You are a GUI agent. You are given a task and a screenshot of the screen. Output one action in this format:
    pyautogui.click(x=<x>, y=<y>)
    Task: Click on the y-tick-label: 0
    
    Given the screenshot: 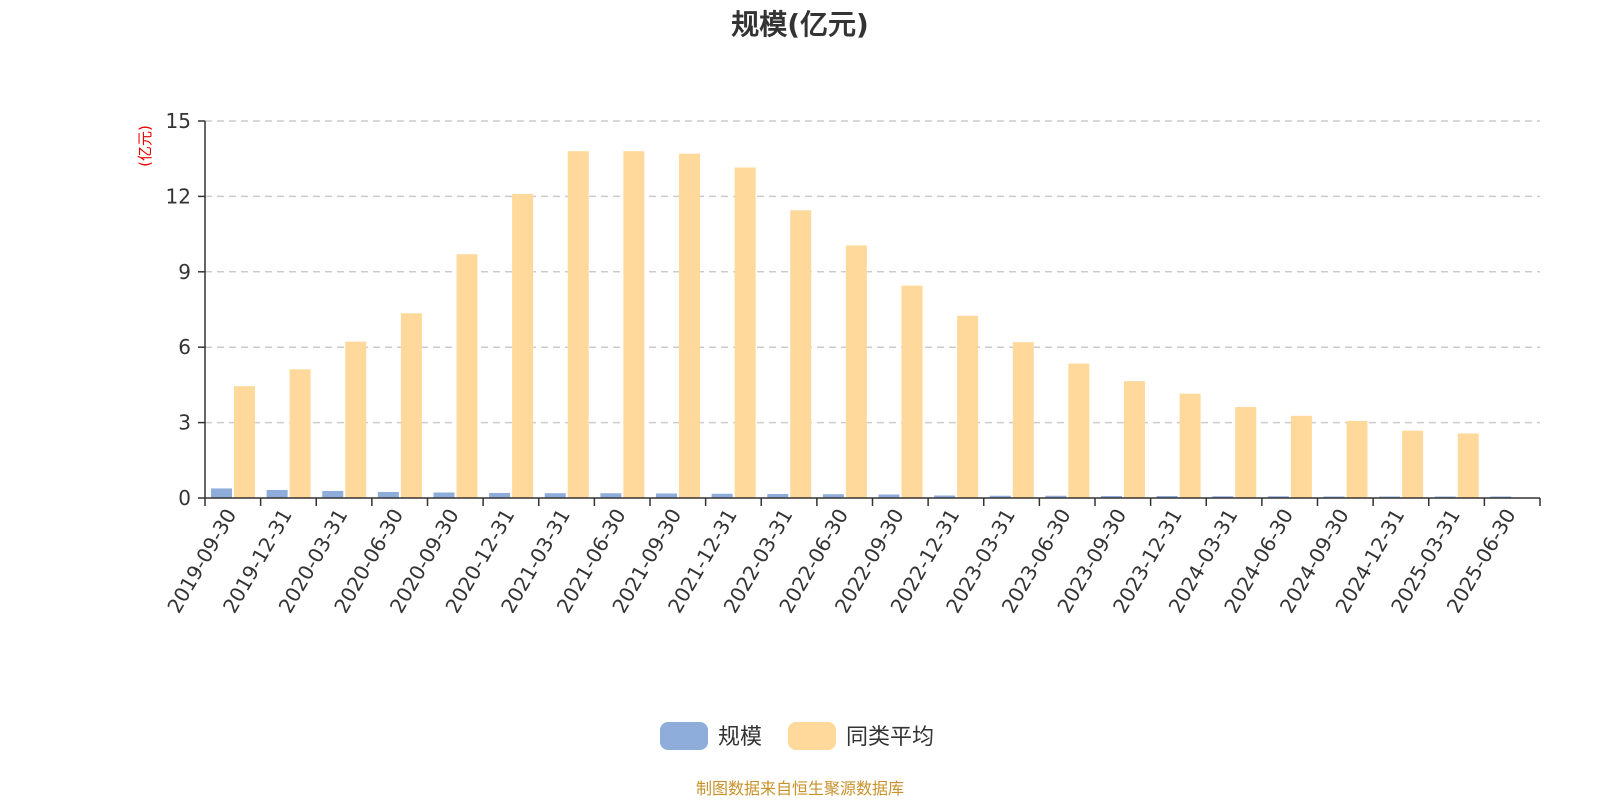 What is the action you would take?
    pyautogui.click(x=184, y=498)
    